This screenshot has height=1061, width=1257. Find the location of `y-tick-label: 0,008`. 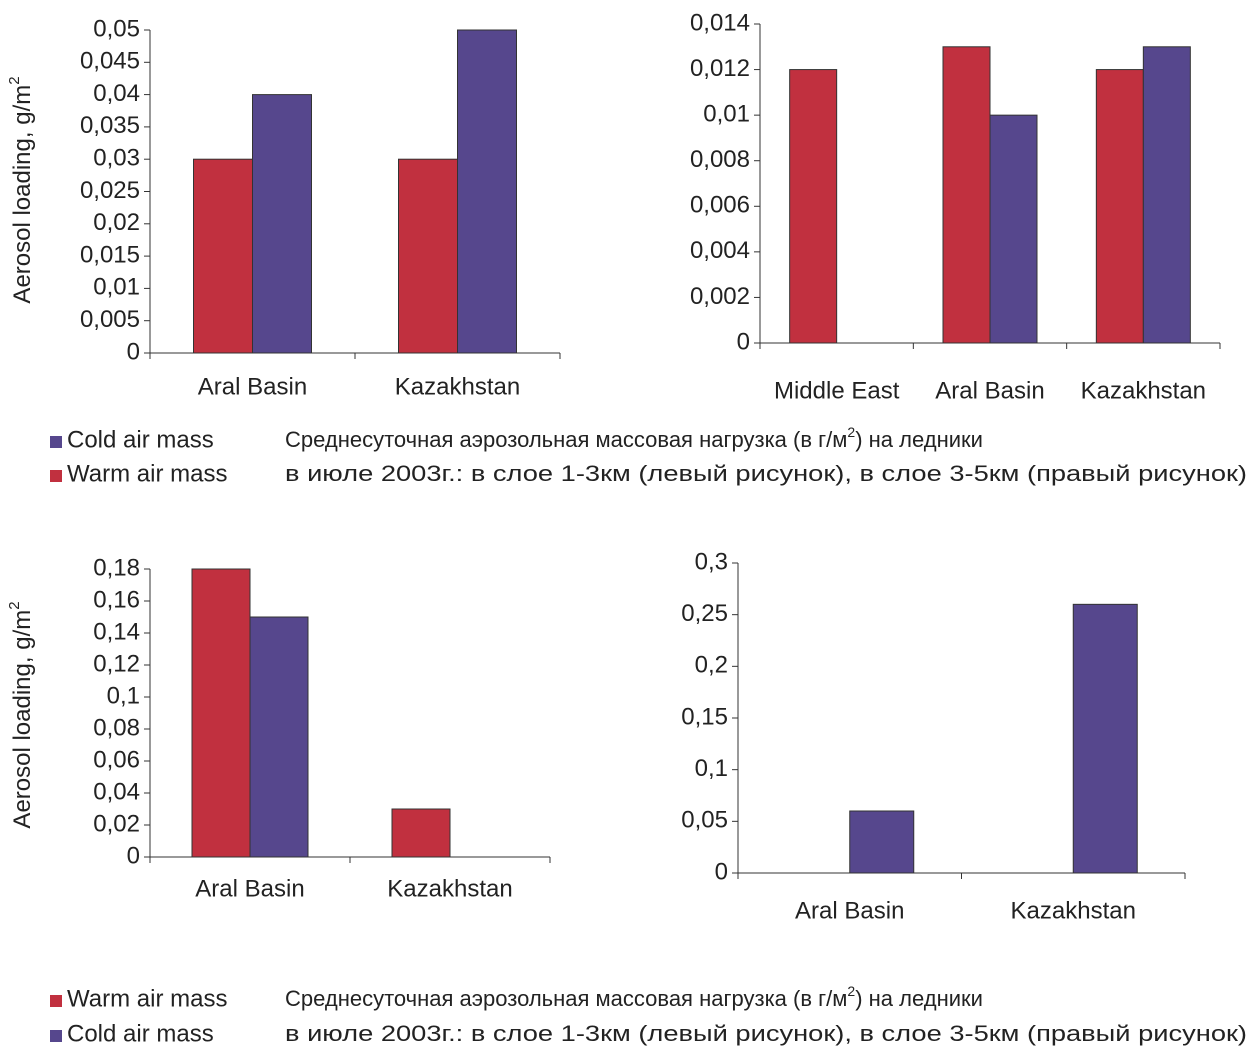

y-tick-label: 0,008 is located at coordinates (720, 159).